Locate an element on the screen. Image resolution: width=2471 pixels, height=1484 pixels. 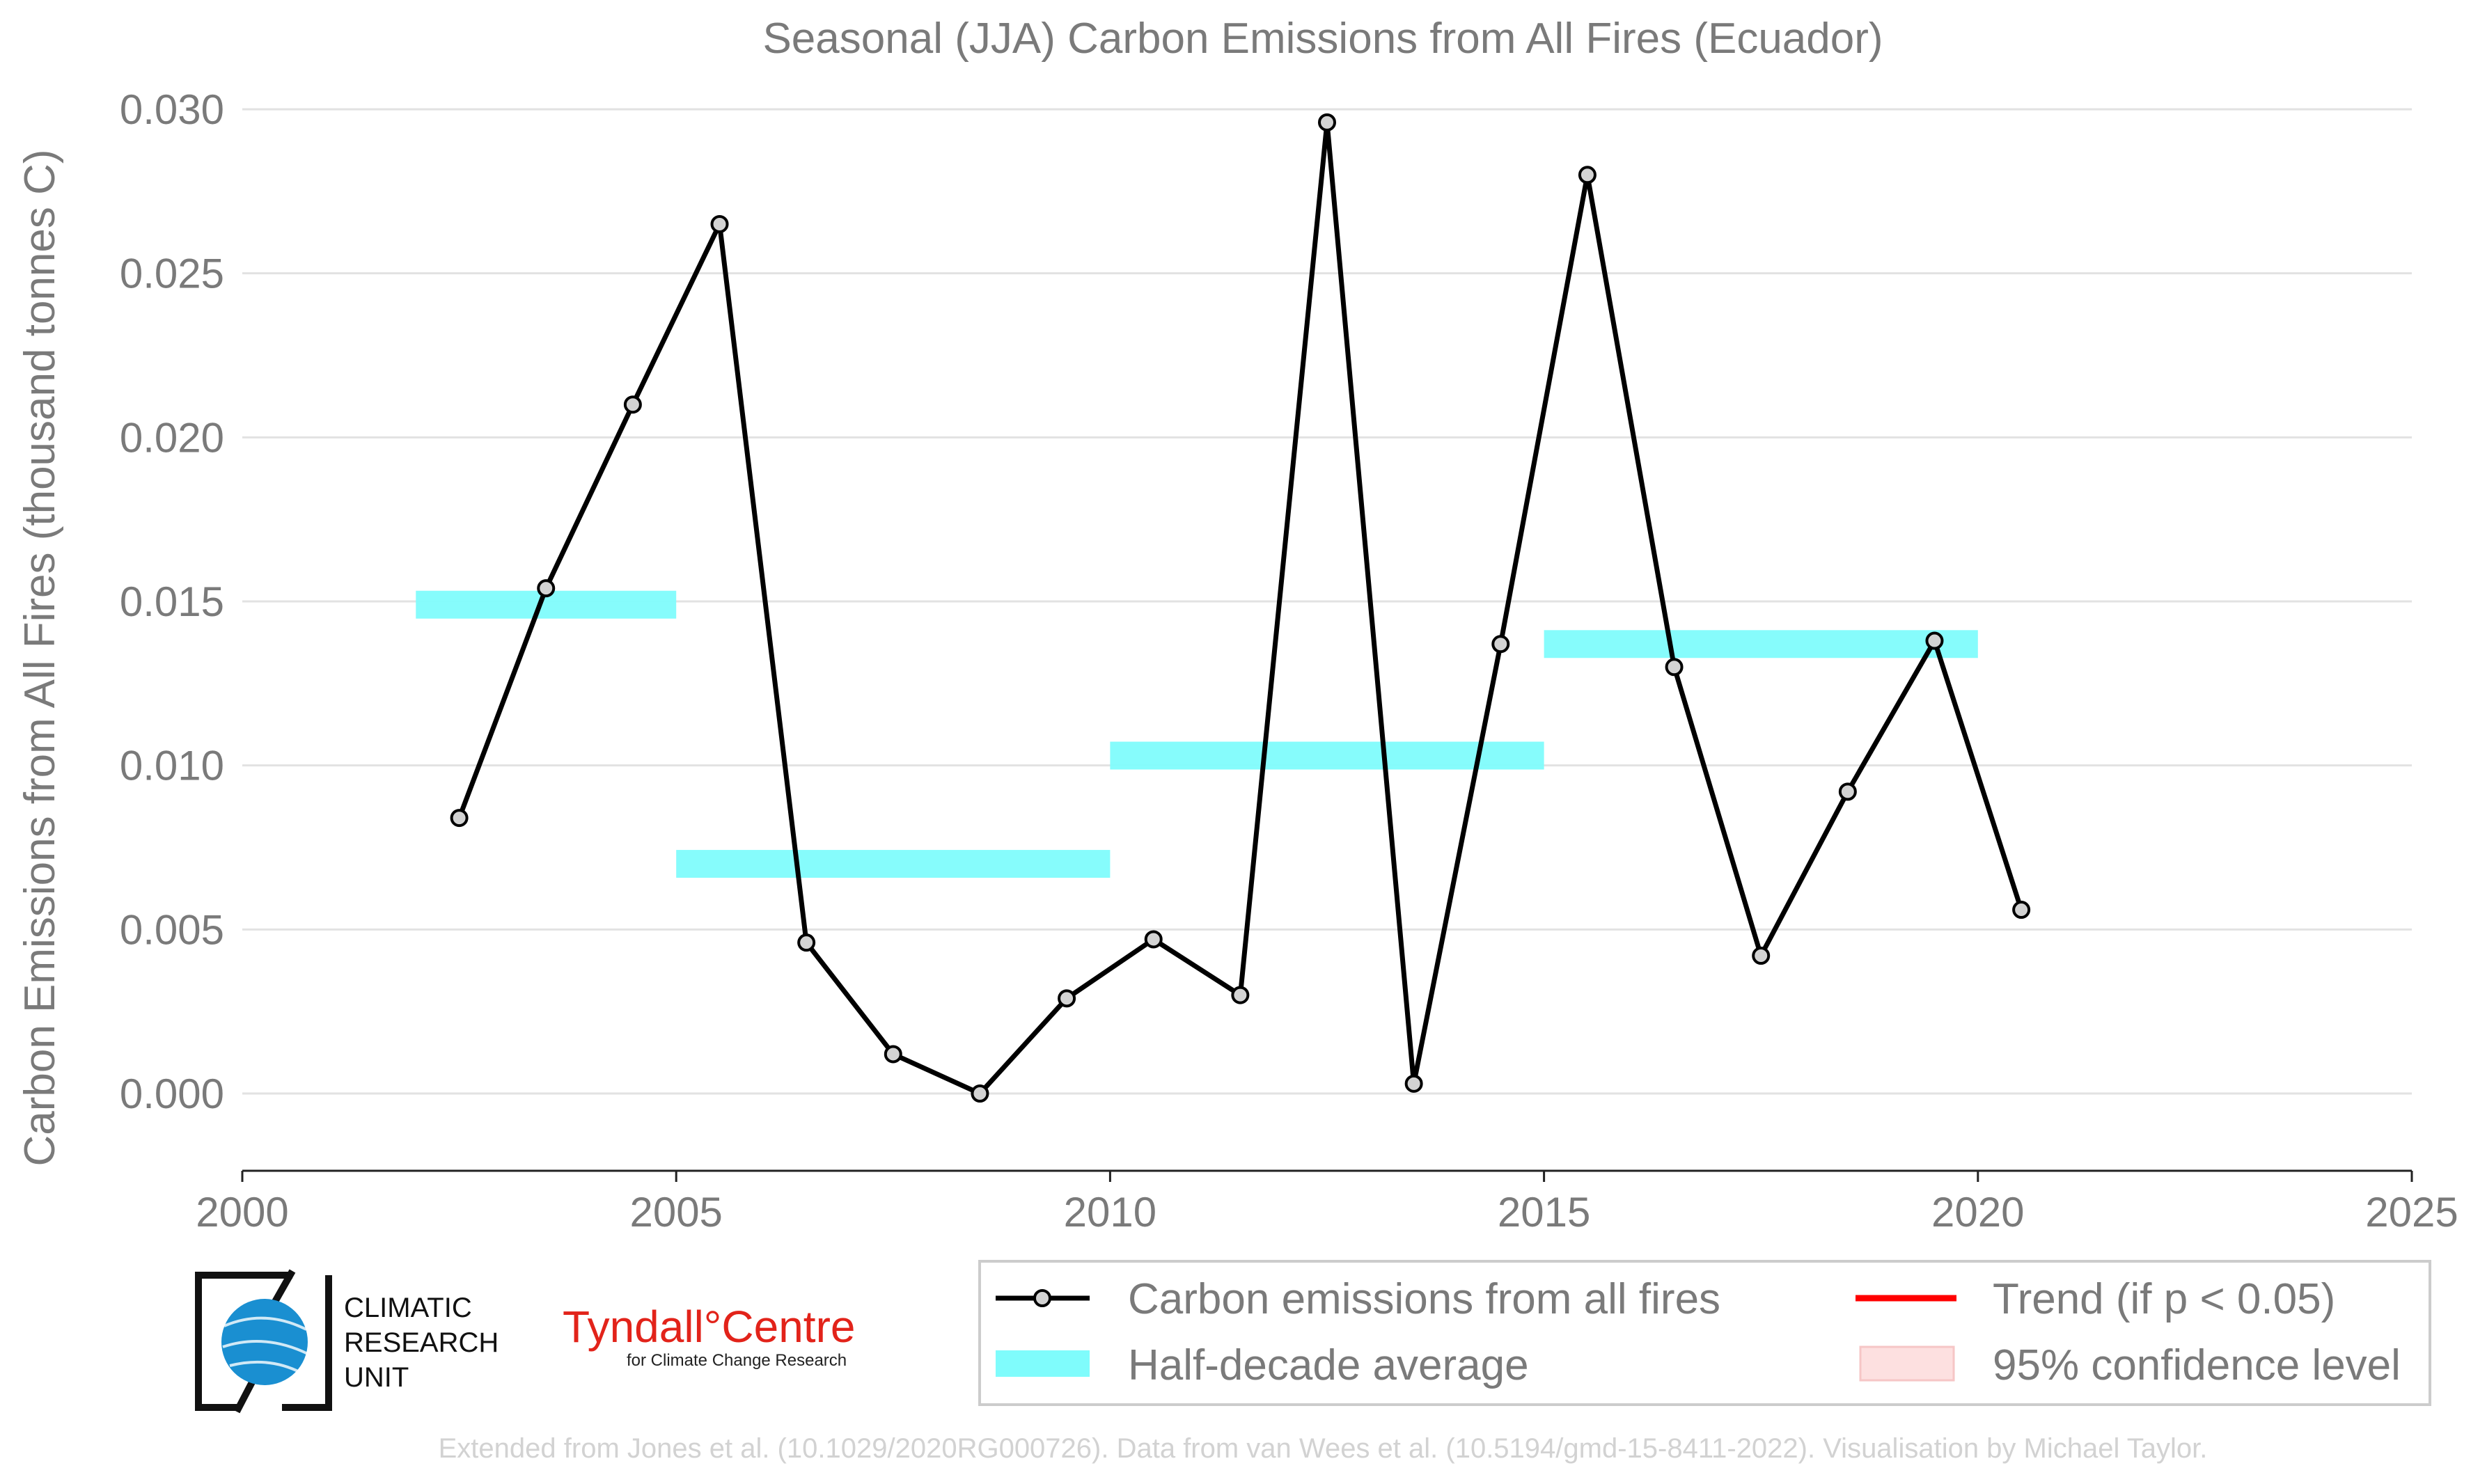
cru-logo-frame is located at coordinates (263, 1341).